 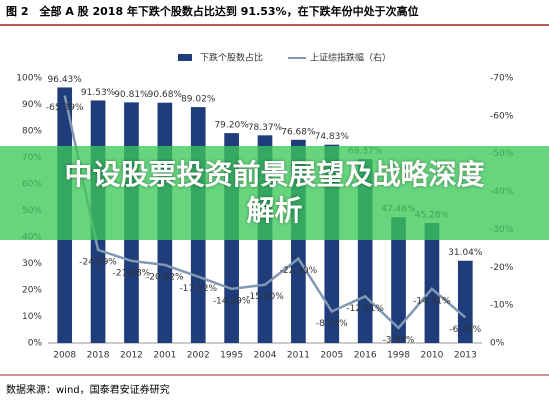 I want to click on line-value-label: -12.31%, so click(x=365, y=309).